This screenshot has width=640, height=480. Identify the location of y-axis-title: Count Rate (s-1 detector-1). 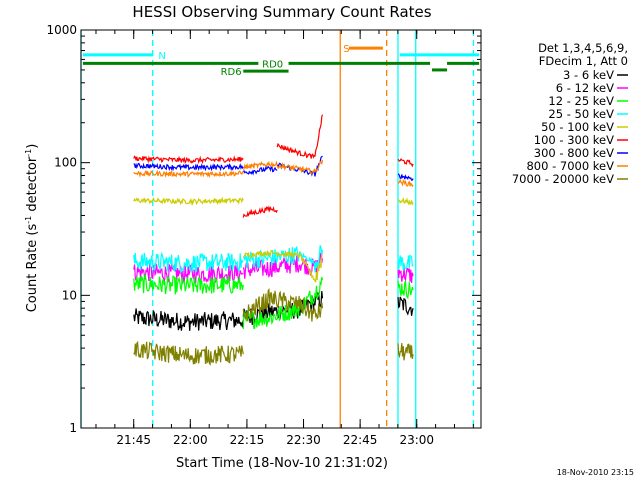
(32, 228).